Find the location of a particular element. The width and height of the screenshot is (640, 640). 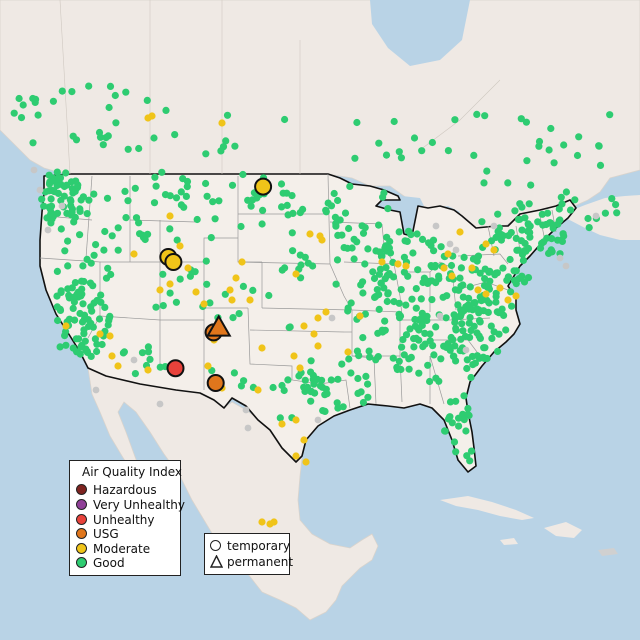

legend-label: Good is located at coordinates (109, 563).